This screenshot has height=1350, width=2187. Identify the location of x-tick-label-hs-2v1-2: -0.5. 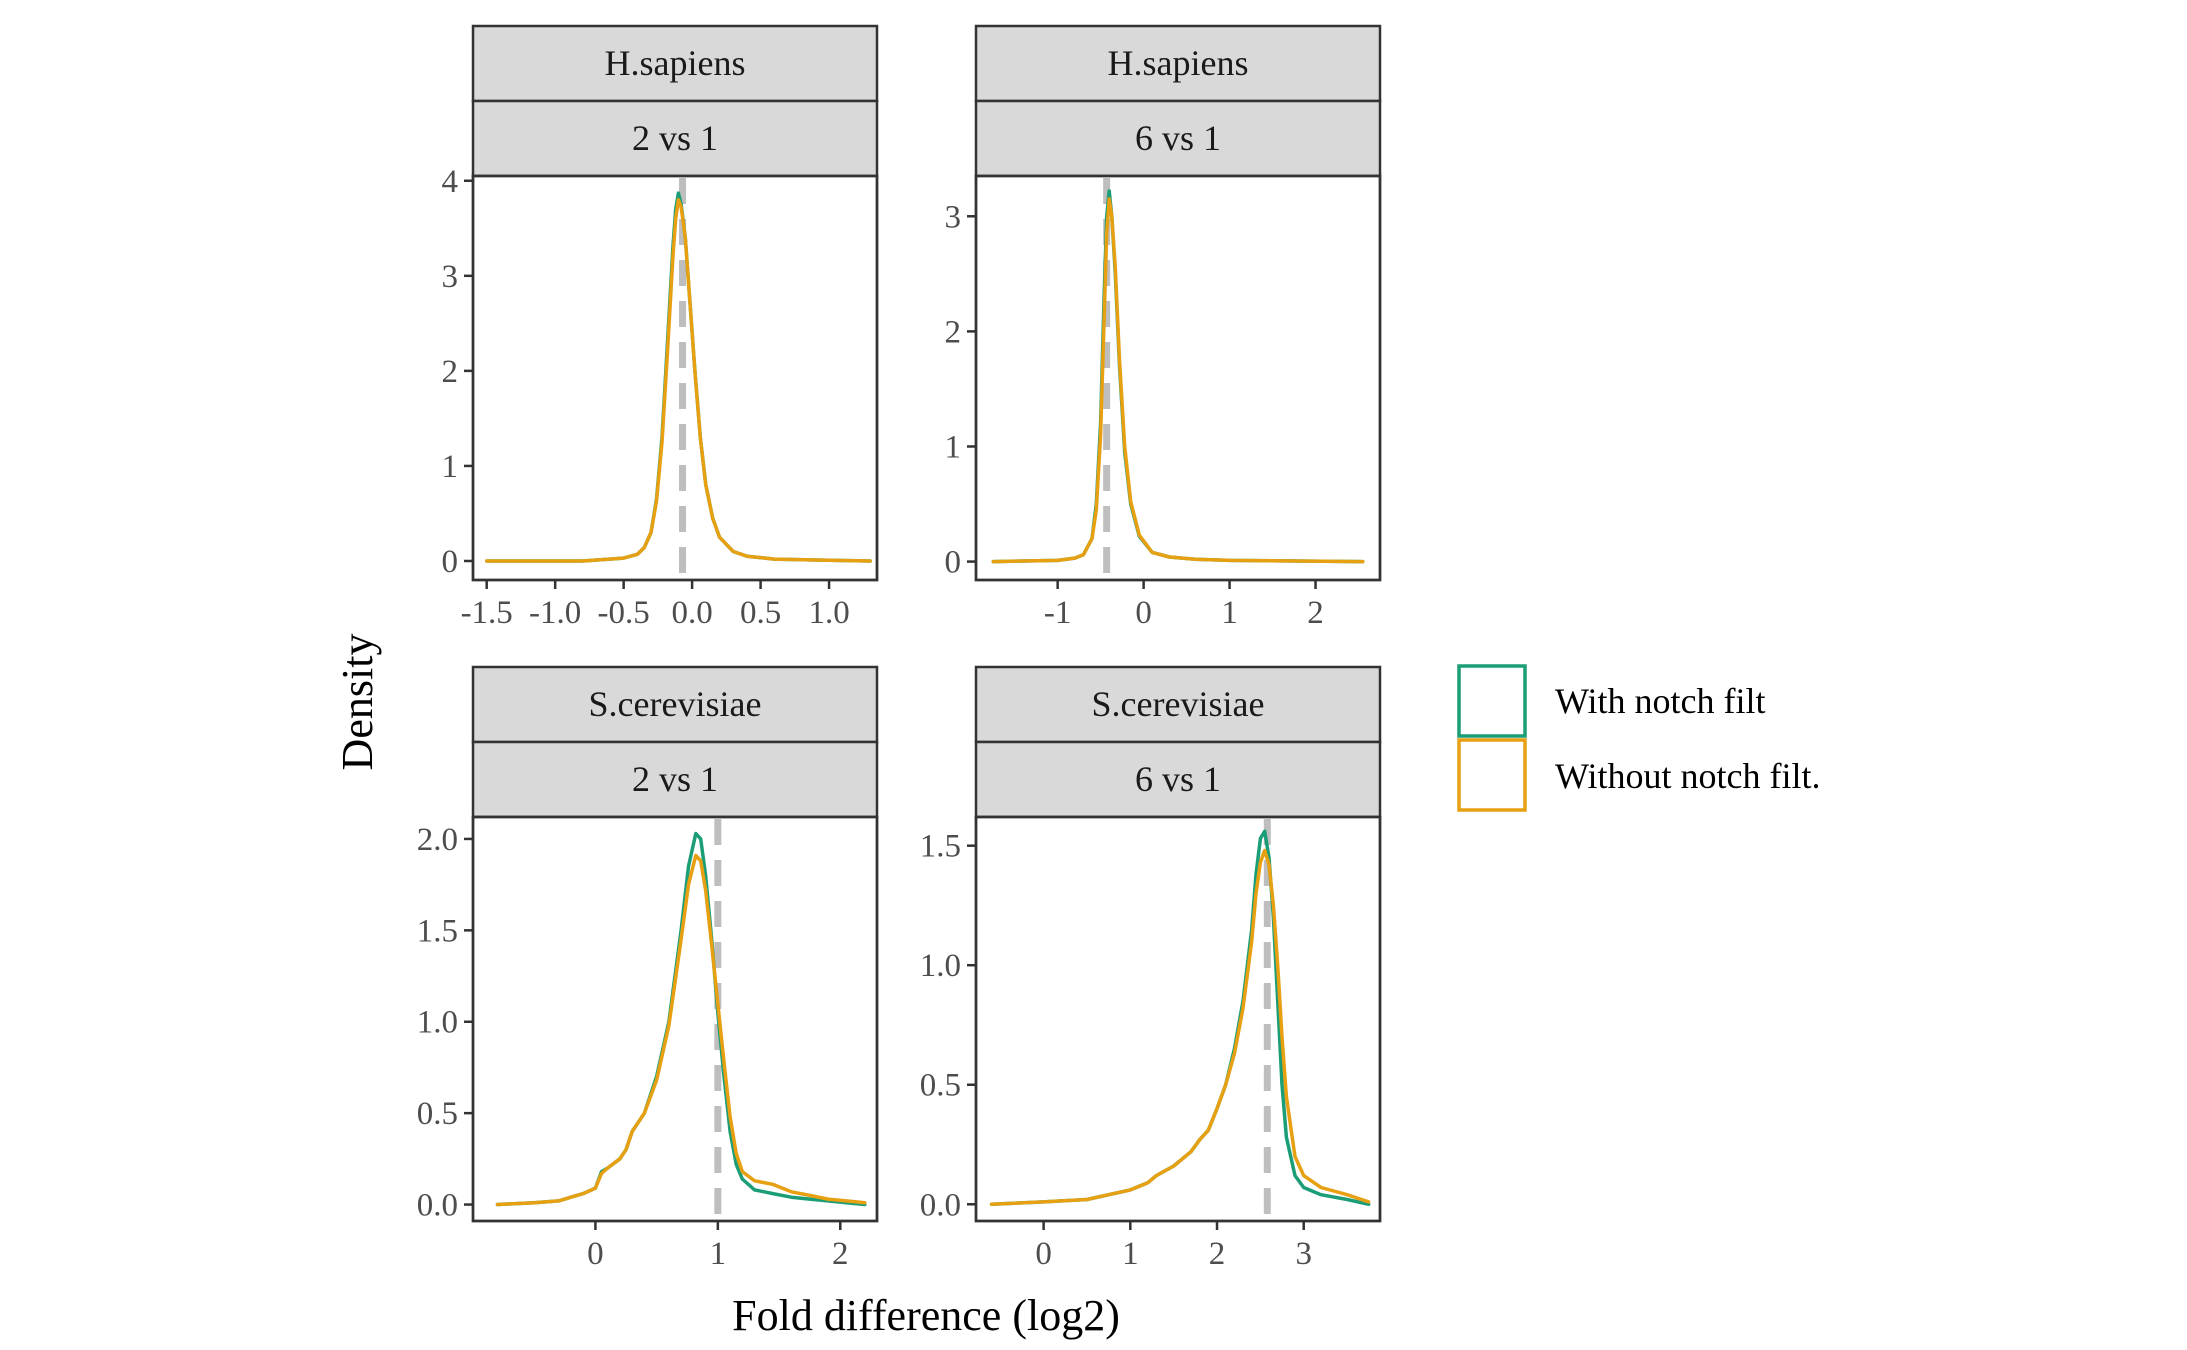
(624, 613).